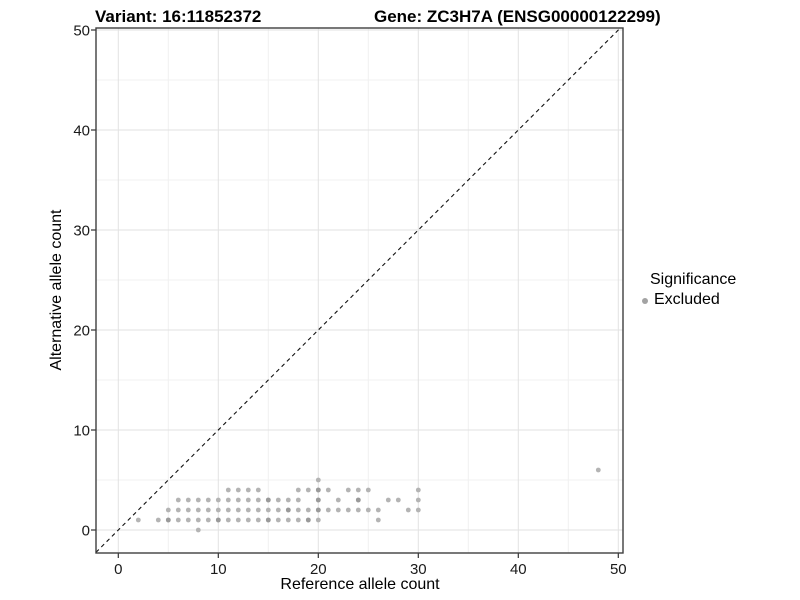 The width and height of the screenshot is (800, 600). What do you see at coordinates (81, 231) in the screenshot?
I see `y-tick-label: 30` at bounding box center [81, 231].